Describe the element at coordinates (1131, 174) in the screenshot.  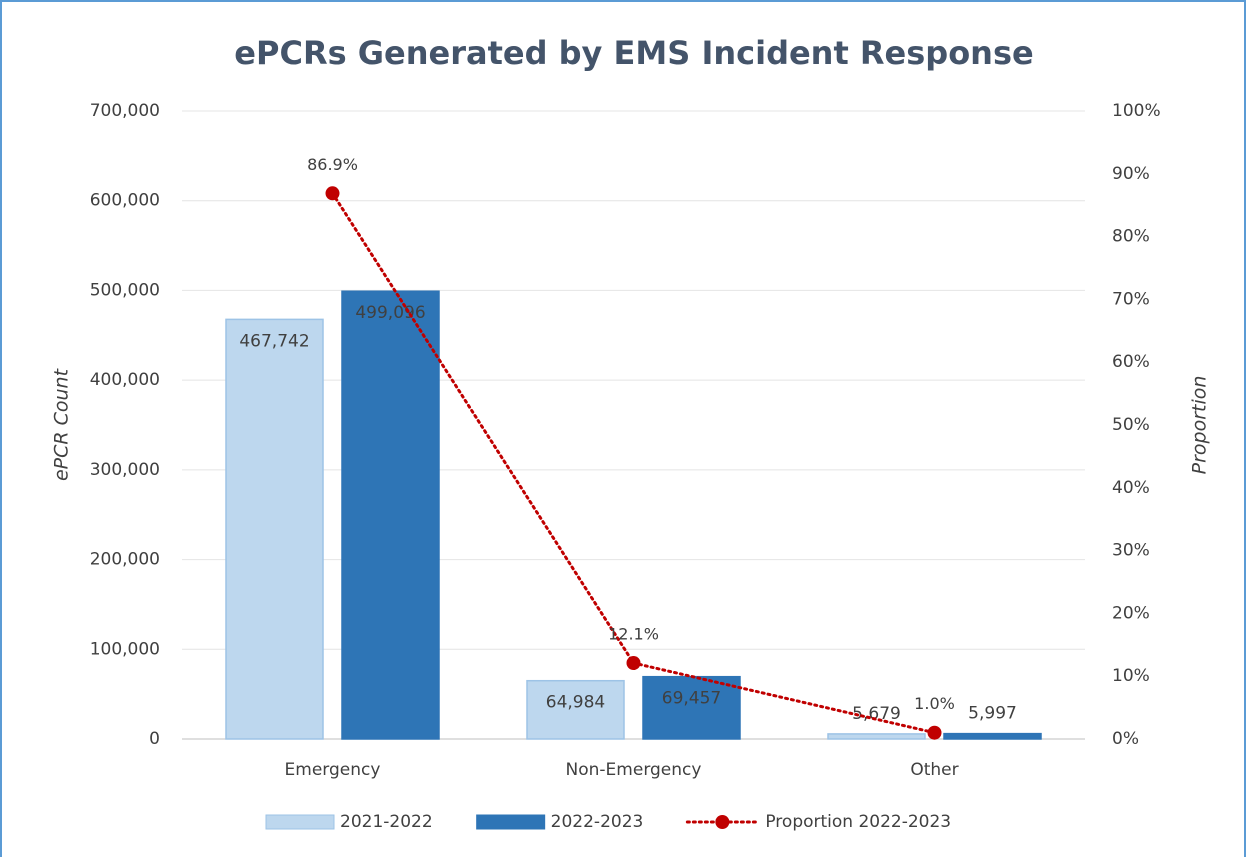
I see `y2-tick-label: 90%` at that location.